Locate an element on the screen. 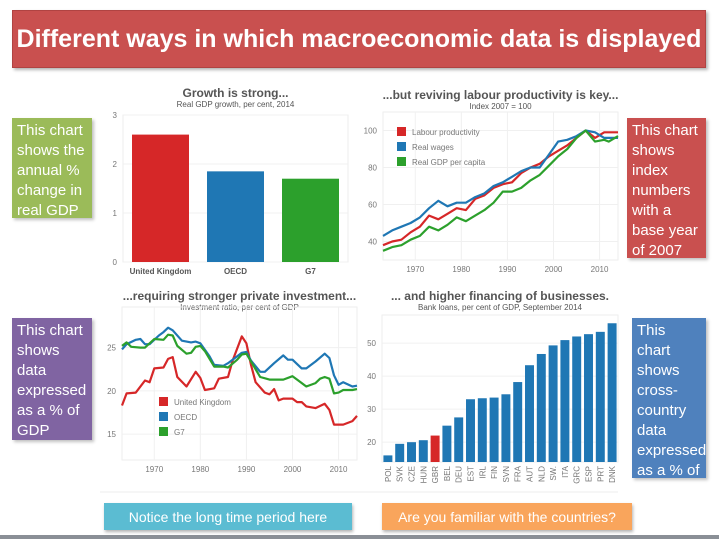 The image size is (719, 539). y-tick-label: 30 is located at coordinates (371, 409).